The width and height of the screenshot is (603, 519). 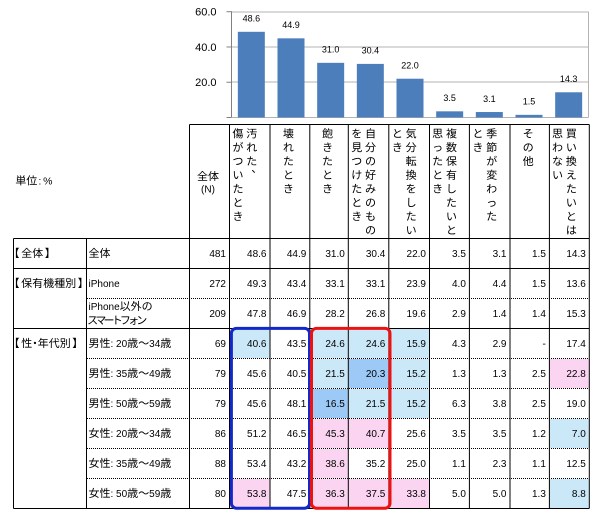 I want to click on svg-text: 43.5, so click(x=297, y=344).